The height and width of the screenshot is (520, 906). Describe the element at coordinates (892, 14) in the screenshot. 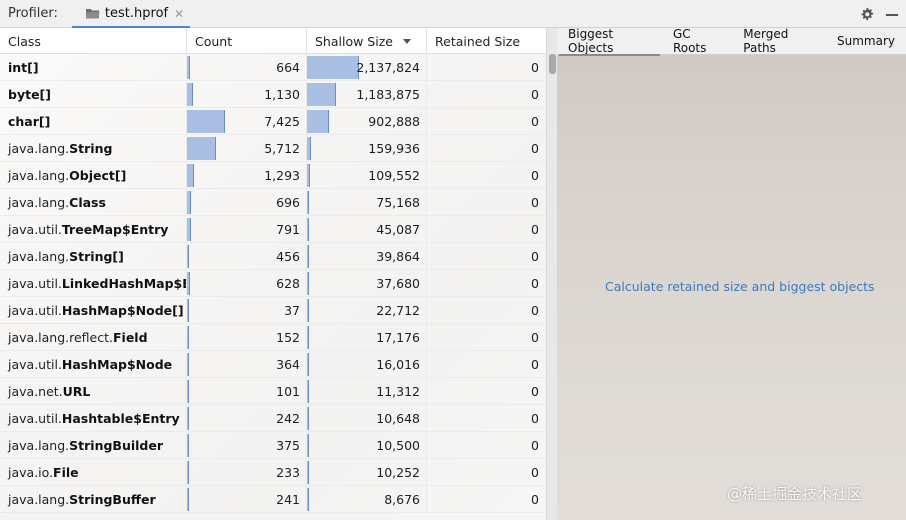

I see `minimize-icon` at that location.